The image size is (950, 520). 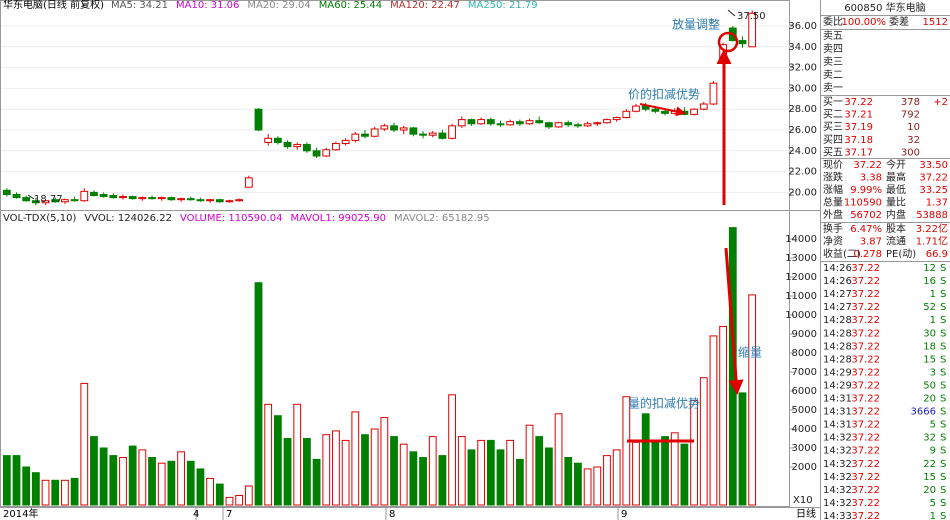 What do you see at coordinates (278, 5) in the screenshot?
I see `ma-label: MA20: 29.04` at bounding box center [278, 5].